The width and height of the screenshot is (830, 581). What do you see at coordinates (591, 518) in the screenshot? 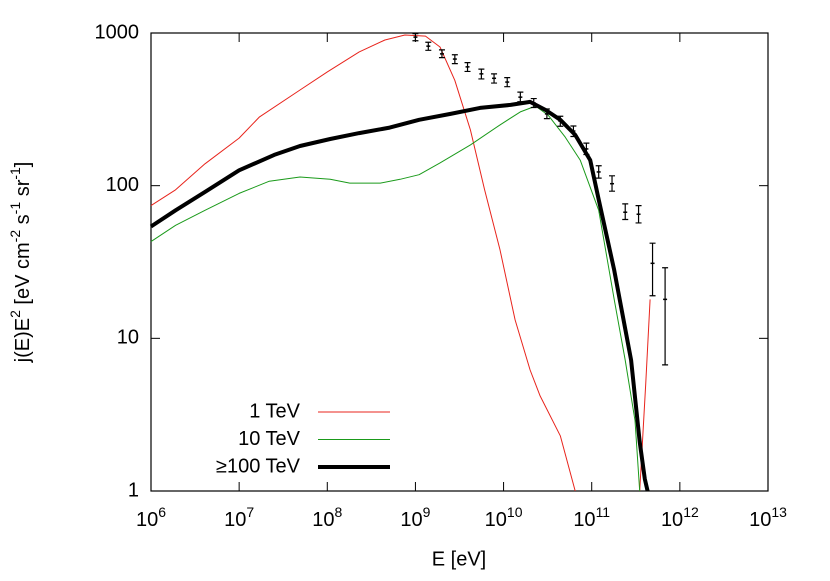
I see `x-tick-label: 10¹¹` at bounding box center [591, 518].